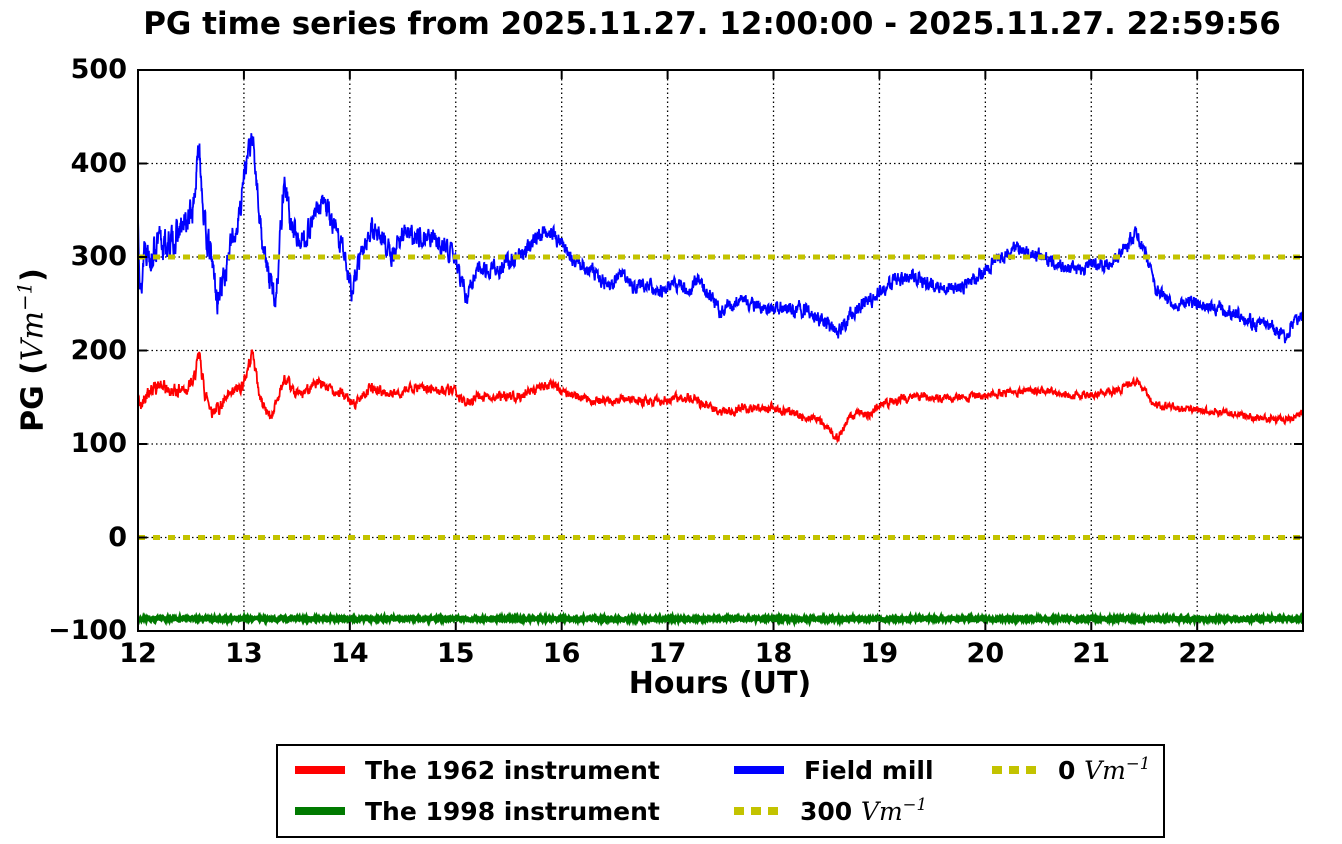  I want to click on y-tick-label: 400, so click(98, 163).